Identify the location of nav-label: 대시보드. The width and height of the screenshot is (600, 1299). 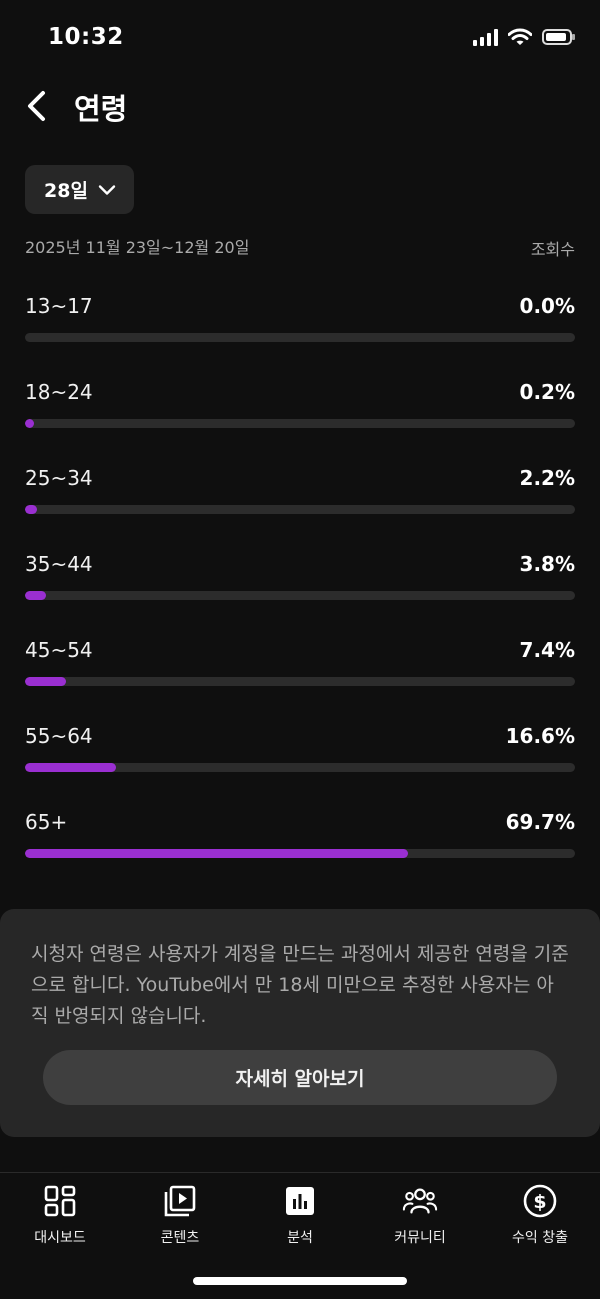
(60, 1238).